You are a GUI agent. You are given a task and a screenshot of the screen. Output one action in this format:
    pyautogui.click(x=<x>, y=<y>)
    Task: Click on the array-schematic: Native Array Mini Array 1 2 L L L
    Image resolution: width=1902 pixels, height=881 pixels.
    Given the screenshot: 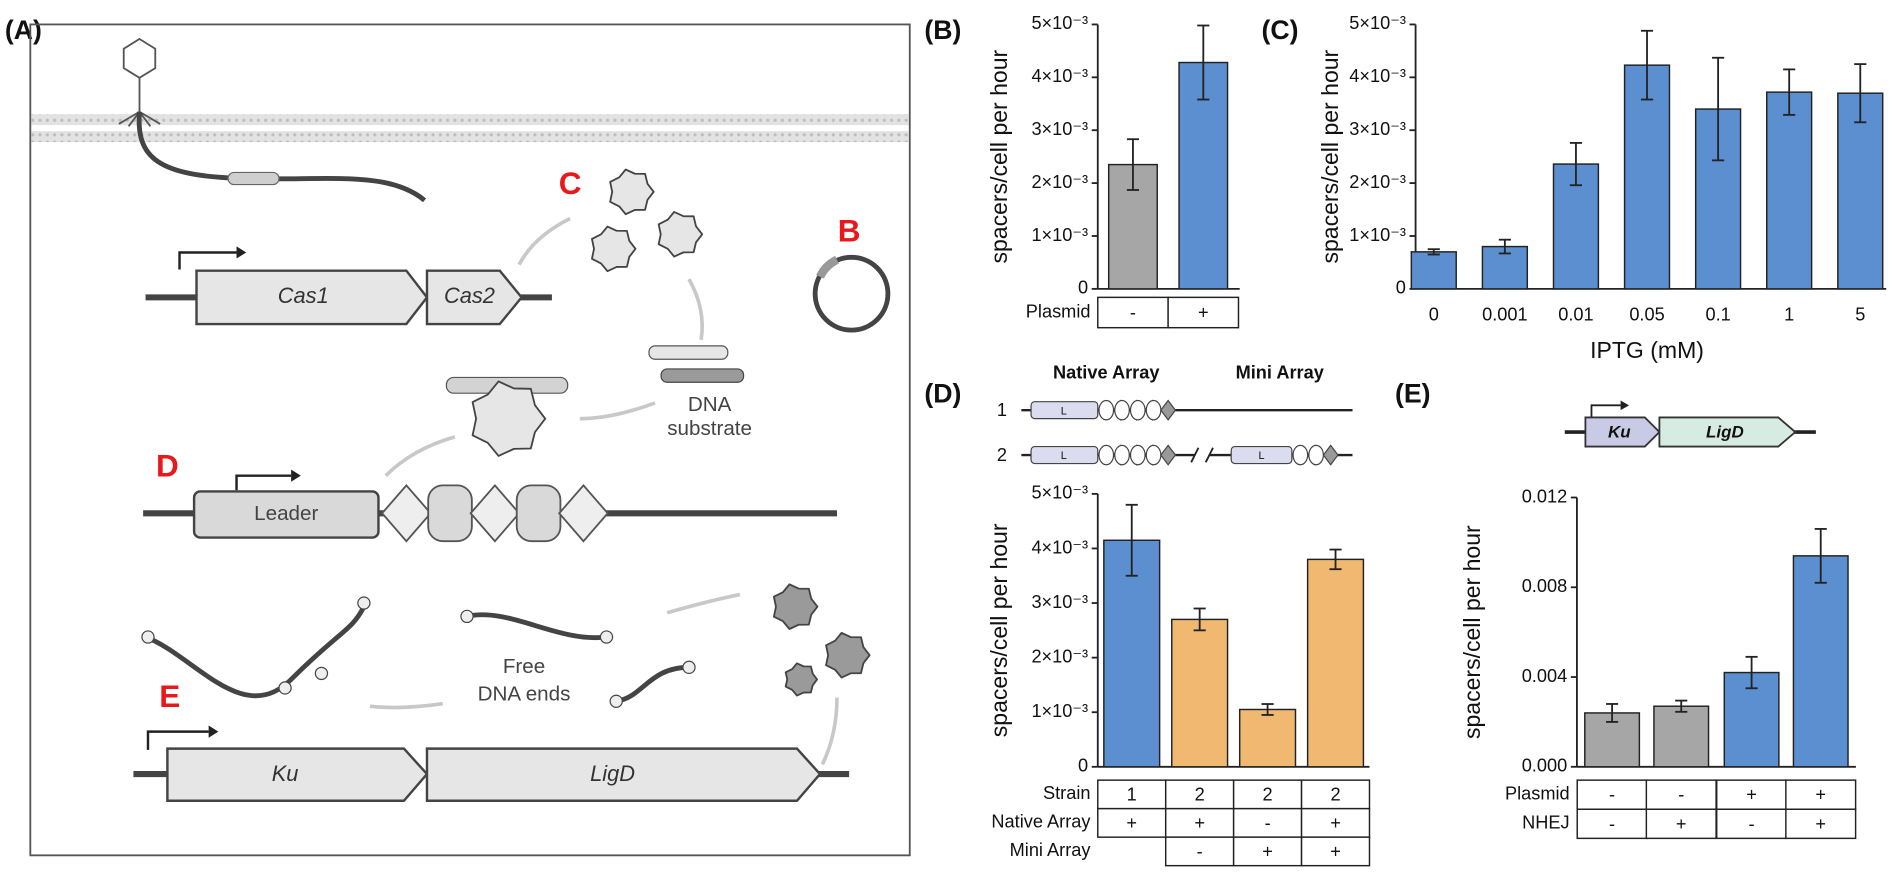 What is the action you would take?
    pyautogui.click(x=1175, y=414)
    